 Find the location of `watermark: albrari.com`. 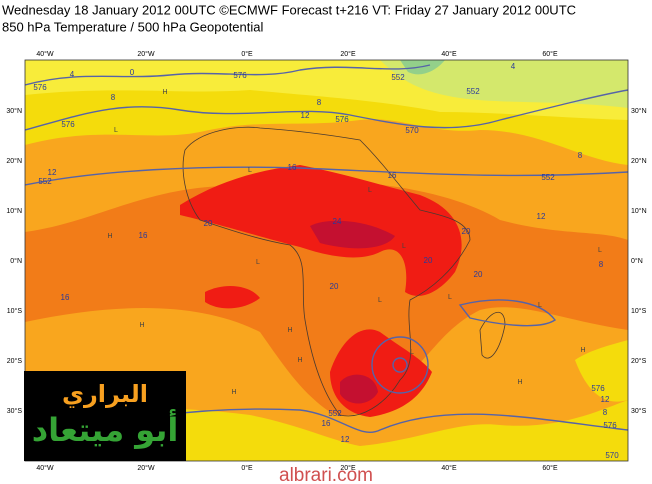

watermark: albrari.com is located at coordinates (326, 474).